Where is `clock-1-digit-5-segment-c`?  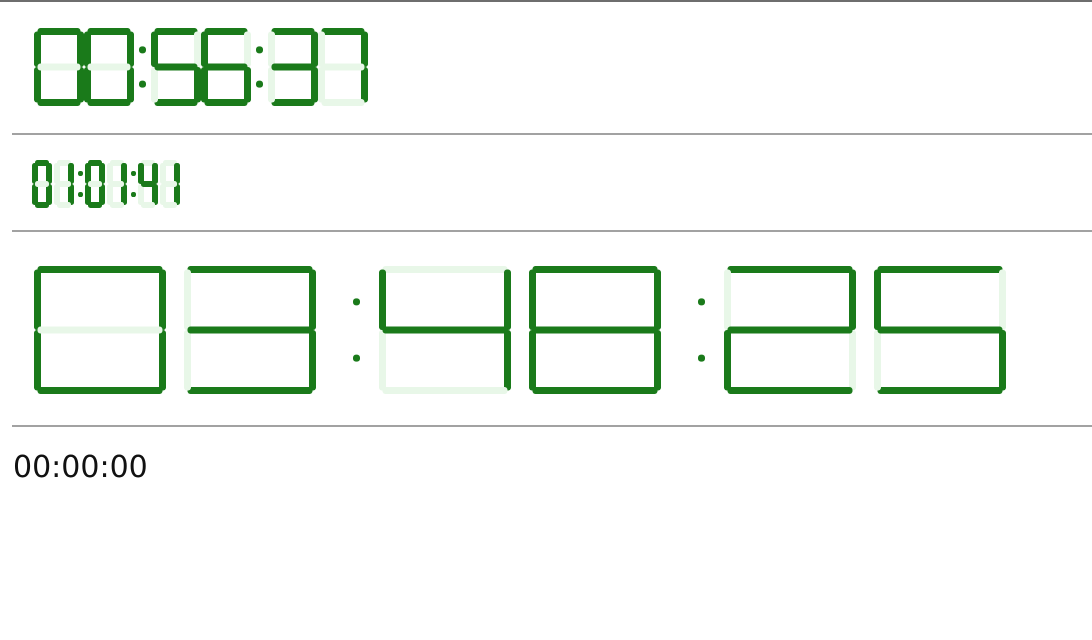 clock-1-digit-5-segment-c is located at coordinates (314, 85).